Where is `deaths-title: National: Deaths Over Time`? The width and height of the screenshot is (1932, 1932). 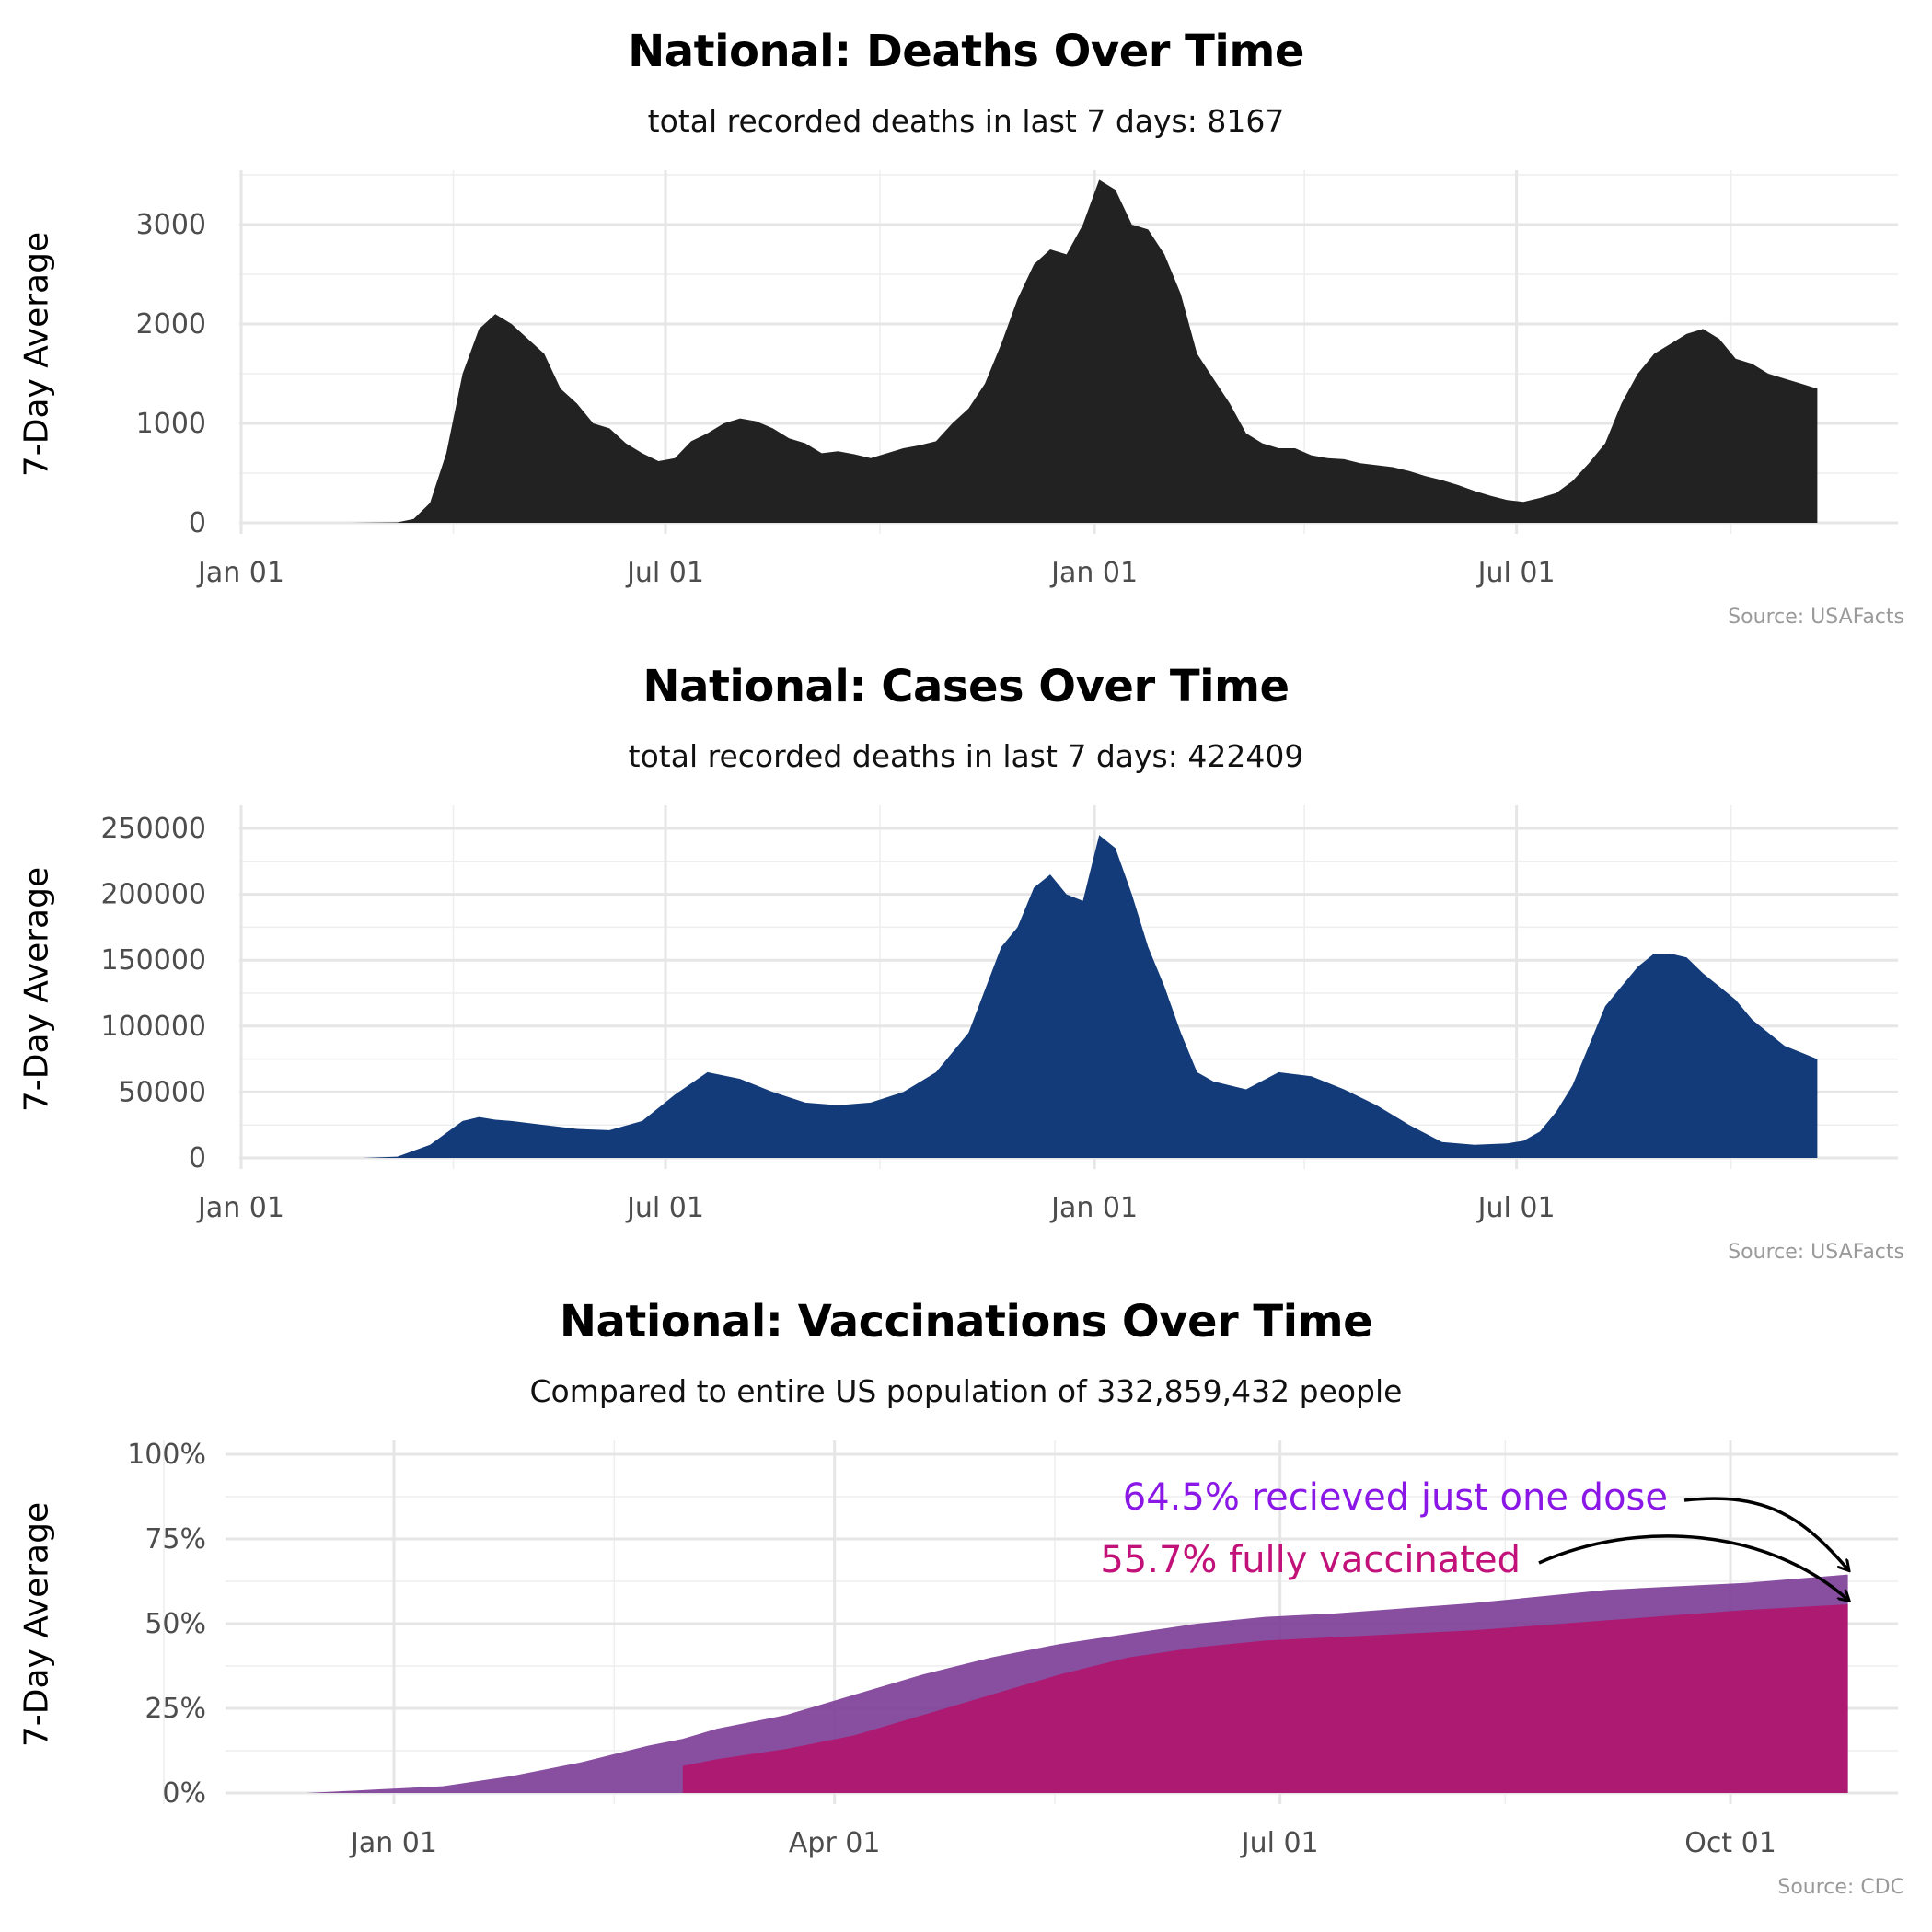
deaths-title: National: Deaths Over Time is located at coordinates (966, 51).